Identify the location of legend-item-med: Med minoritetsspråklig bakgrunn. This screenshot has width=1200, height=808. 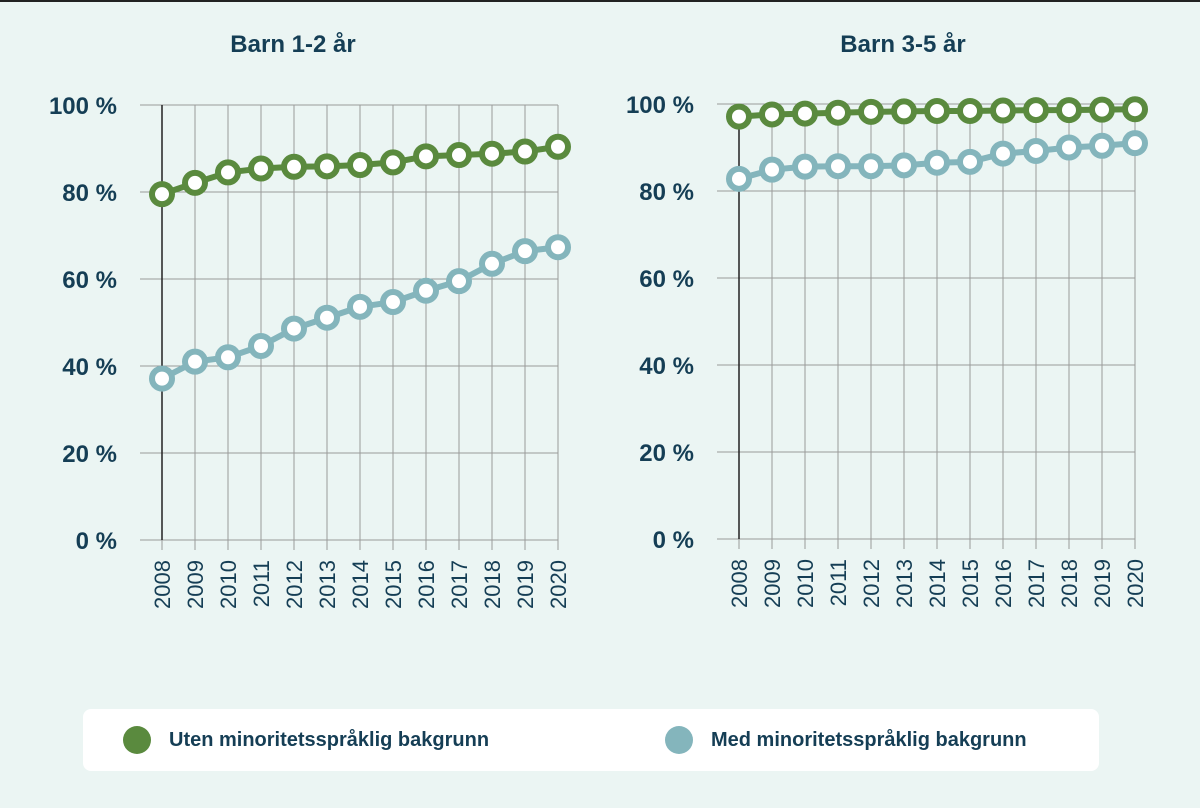
(846, 740).